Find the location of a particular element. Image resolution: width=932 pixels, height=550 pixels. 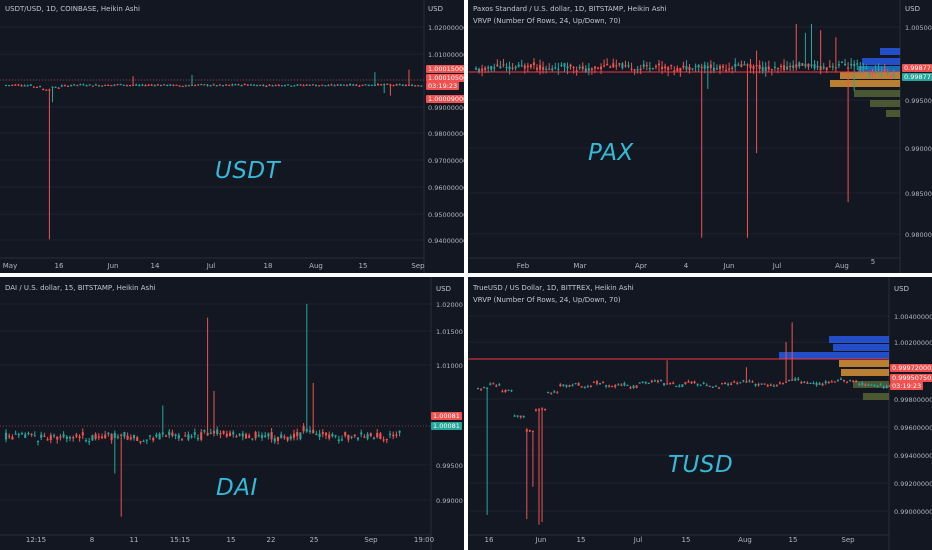

usdt-x-tick: 18 is located at coordinates (268, 266).